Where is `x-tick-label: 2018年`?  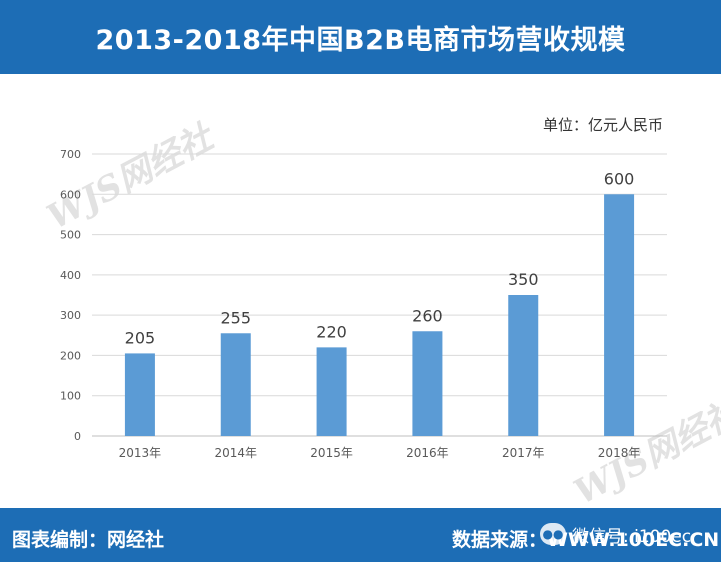
x-tick-label: 2018年 is located at coordinates (619, 453).